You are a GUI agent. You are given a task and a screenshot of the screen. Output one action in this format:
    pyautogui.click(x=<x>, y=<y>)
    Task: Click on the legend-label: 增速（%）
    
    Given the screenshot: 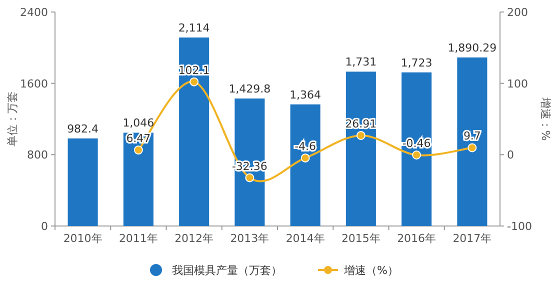 What is the action you would take?
    pyautogui.click(x=370, y=270)
    